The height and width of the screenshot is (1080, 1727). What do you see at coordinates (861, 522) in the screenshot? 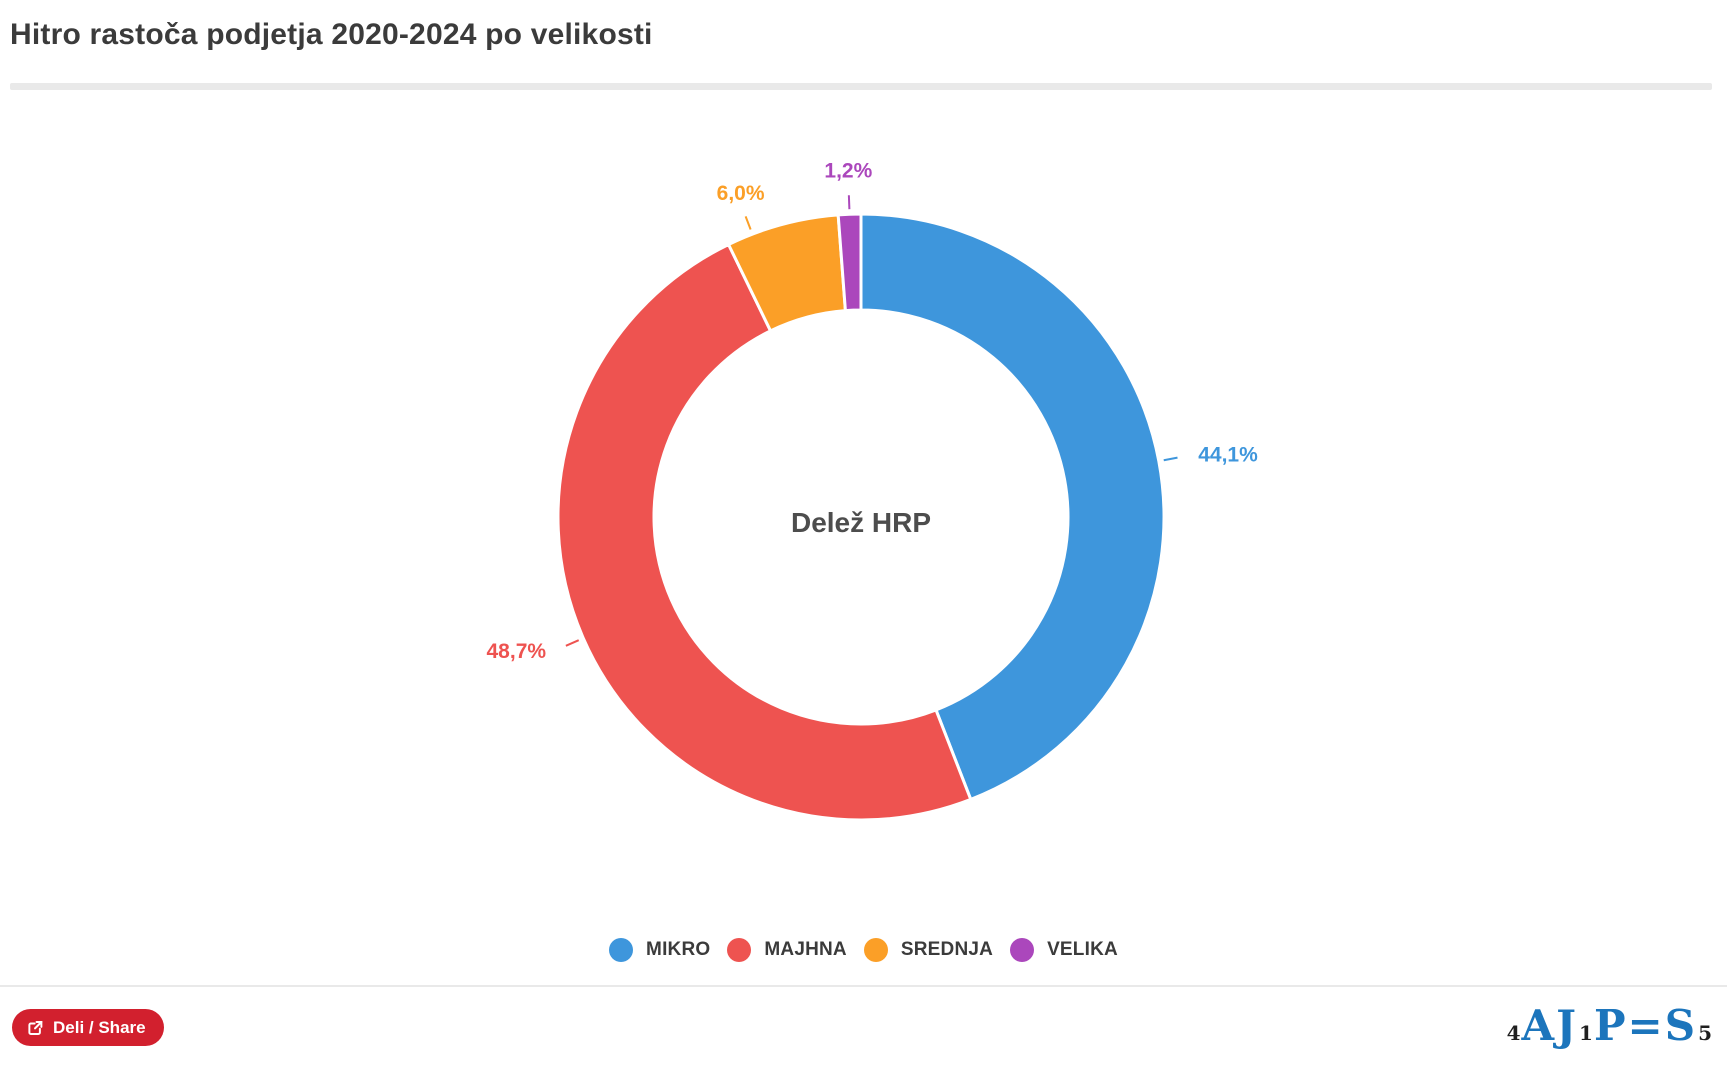
I see `donut-center-label: Delež HRP` at bounding box center [861, 522].